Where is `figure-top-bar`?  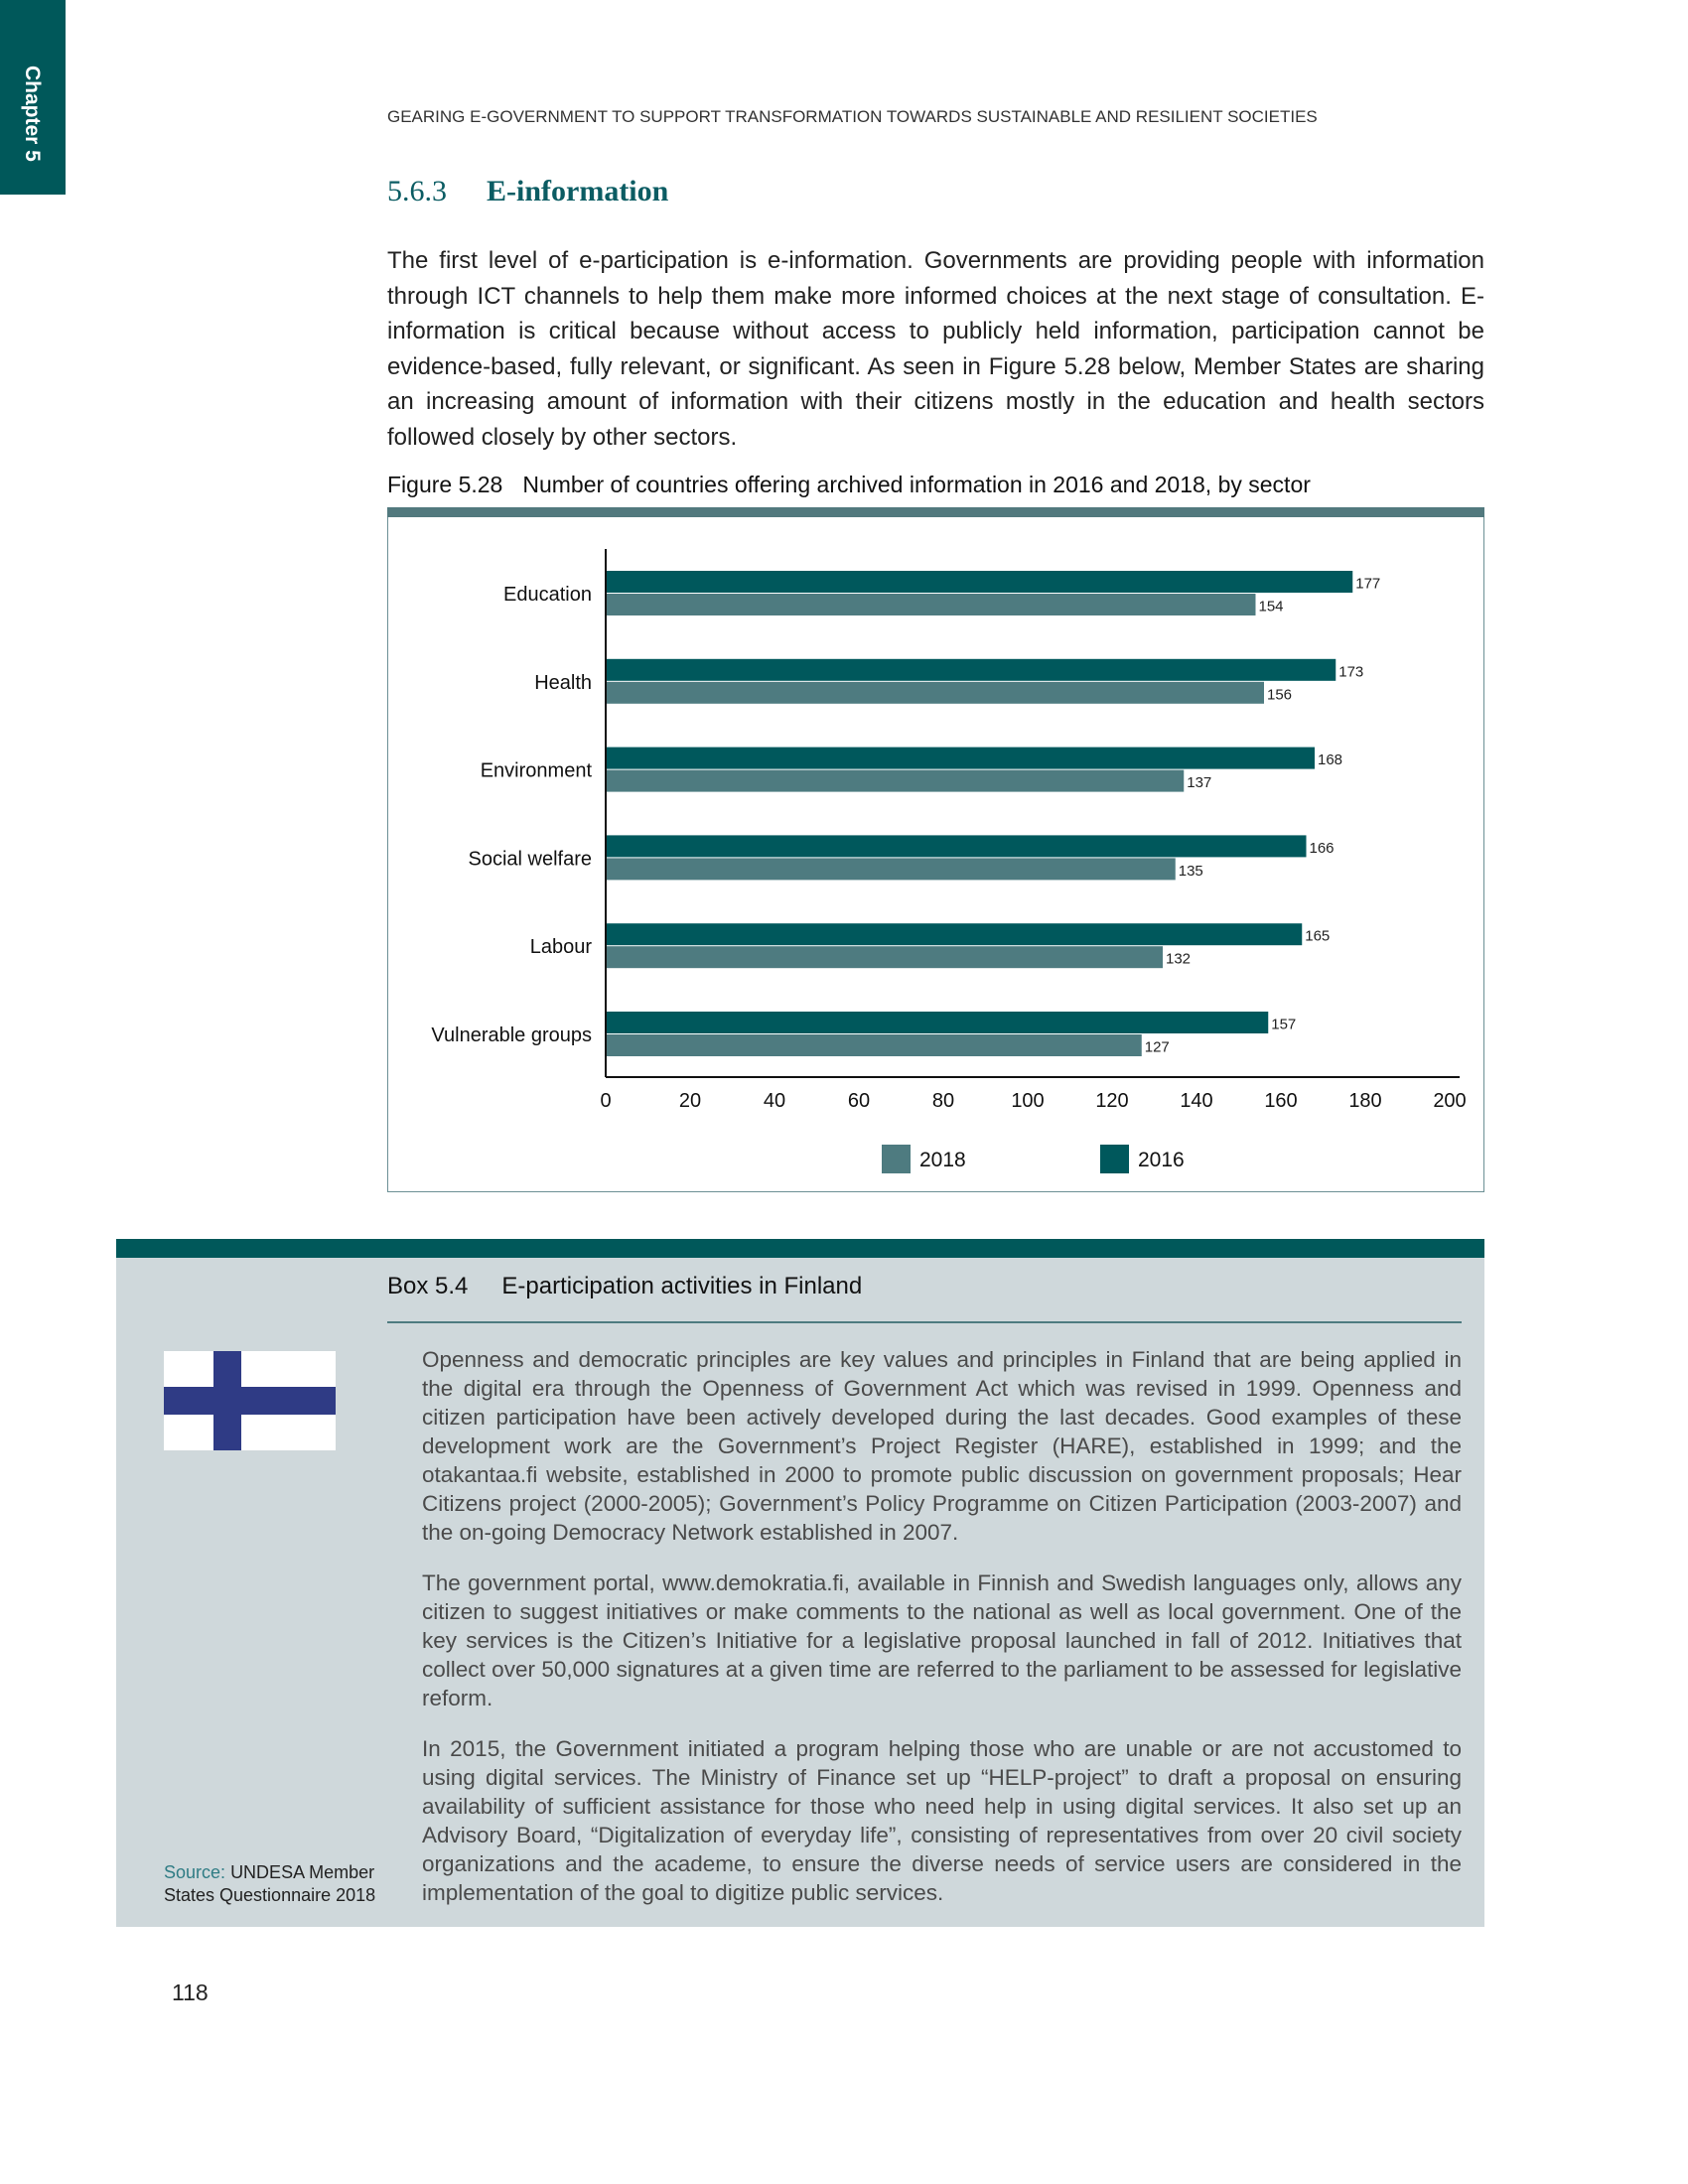
figure-top-bar is located at coordinates (935, 511).